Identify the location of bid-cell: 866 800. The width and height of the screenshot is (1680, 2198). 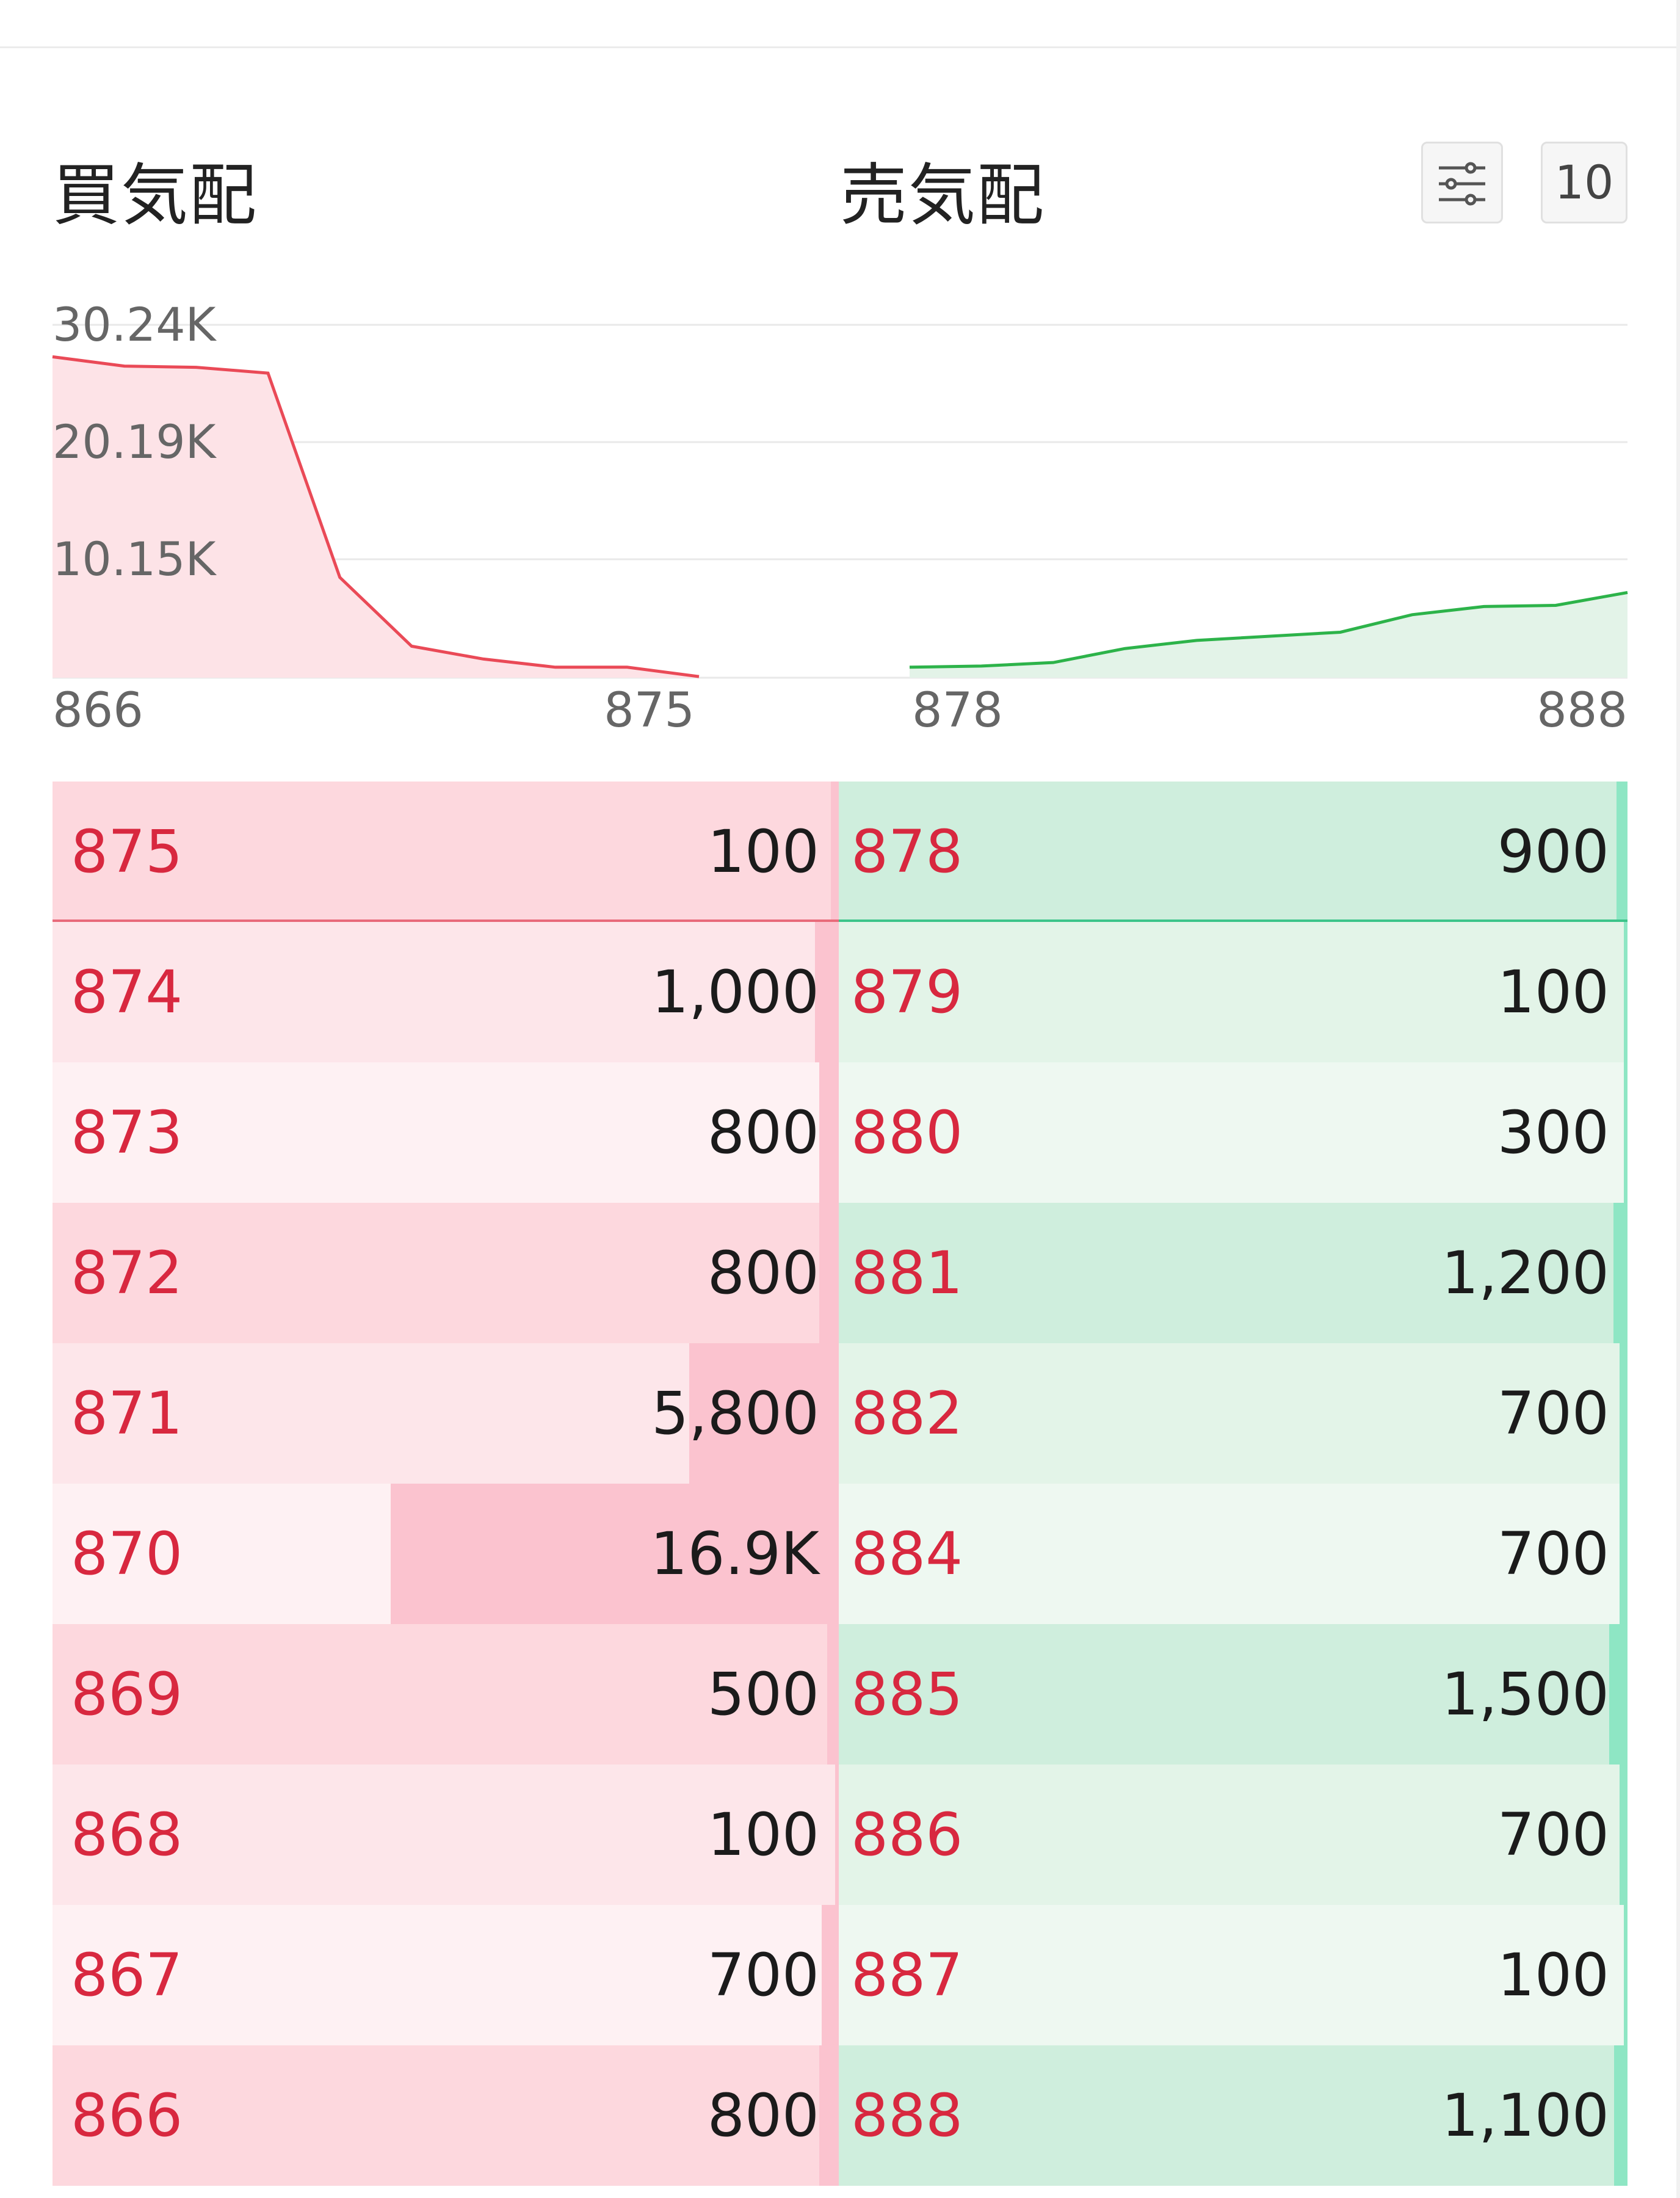
(445, 2115).